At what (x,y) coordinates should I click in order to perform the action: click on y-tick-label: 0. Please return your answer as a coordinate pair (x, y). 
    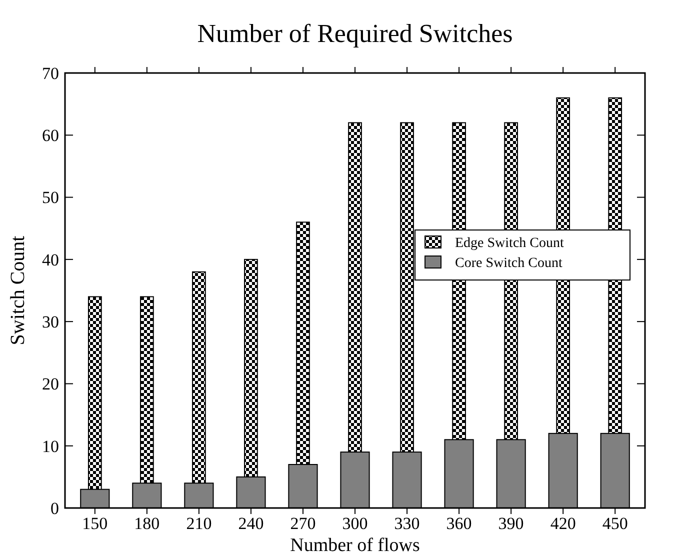
    Looking at the image, I should click on (54, 508).